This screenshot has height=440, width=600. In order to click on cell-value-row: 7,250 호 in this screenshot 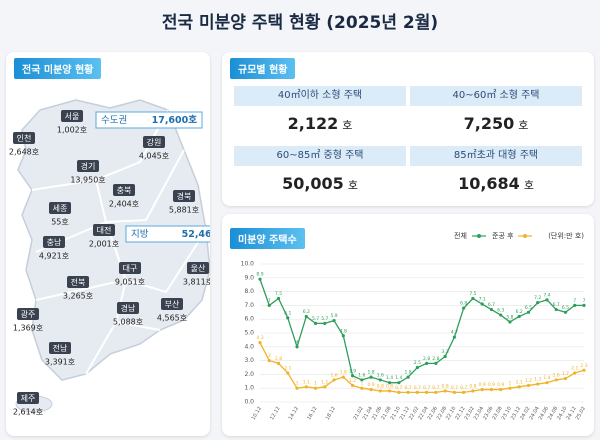, I will do `click(496, 124)`.